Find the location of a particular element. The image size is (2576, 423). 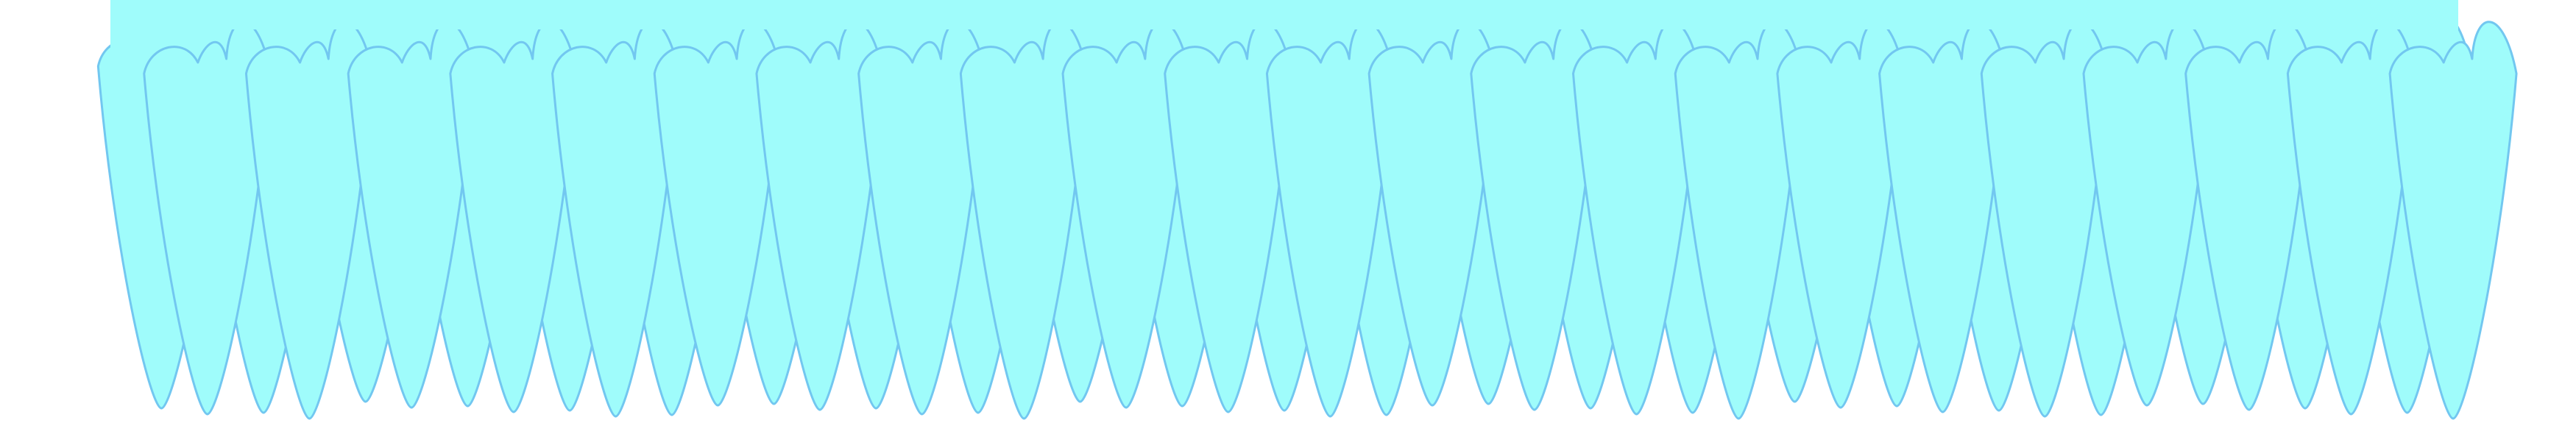

fringe-top-band is located at coordinates (1284, 15).